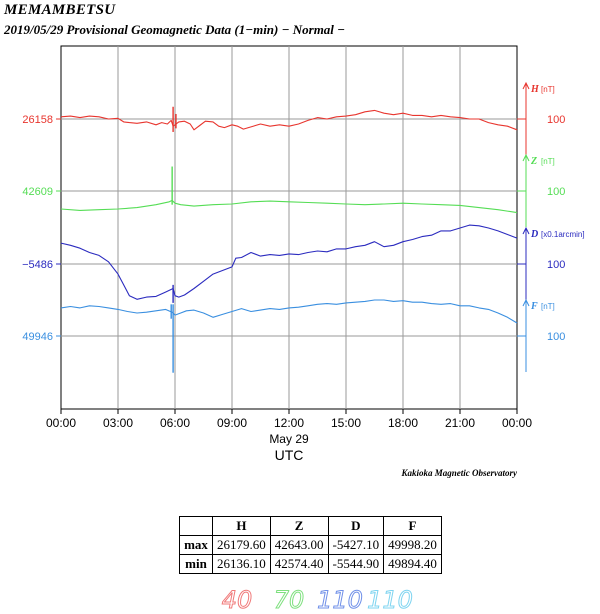 The width and height of the screenshot is (600, 614). I want to click on stats-row-max: max 26179.60 42643.00 -5427.10 49998.20, so click(310, 545).